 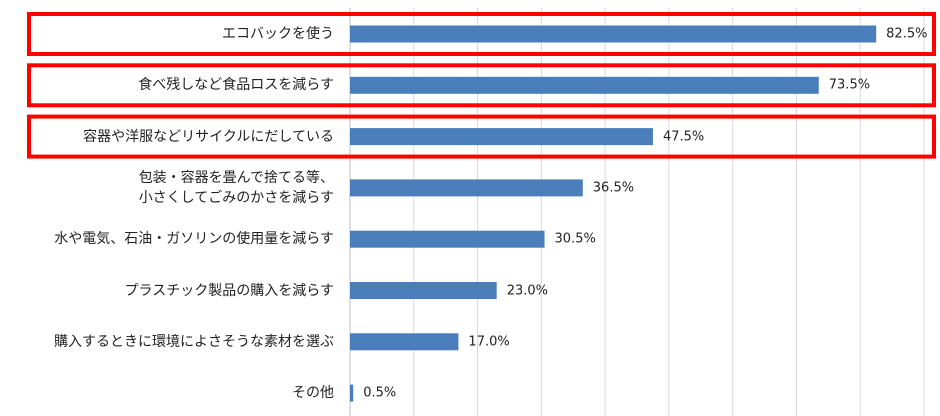 I want to click on category-label: 容器や洋服などリサイクルにだしている, so click(x=208, y=136).